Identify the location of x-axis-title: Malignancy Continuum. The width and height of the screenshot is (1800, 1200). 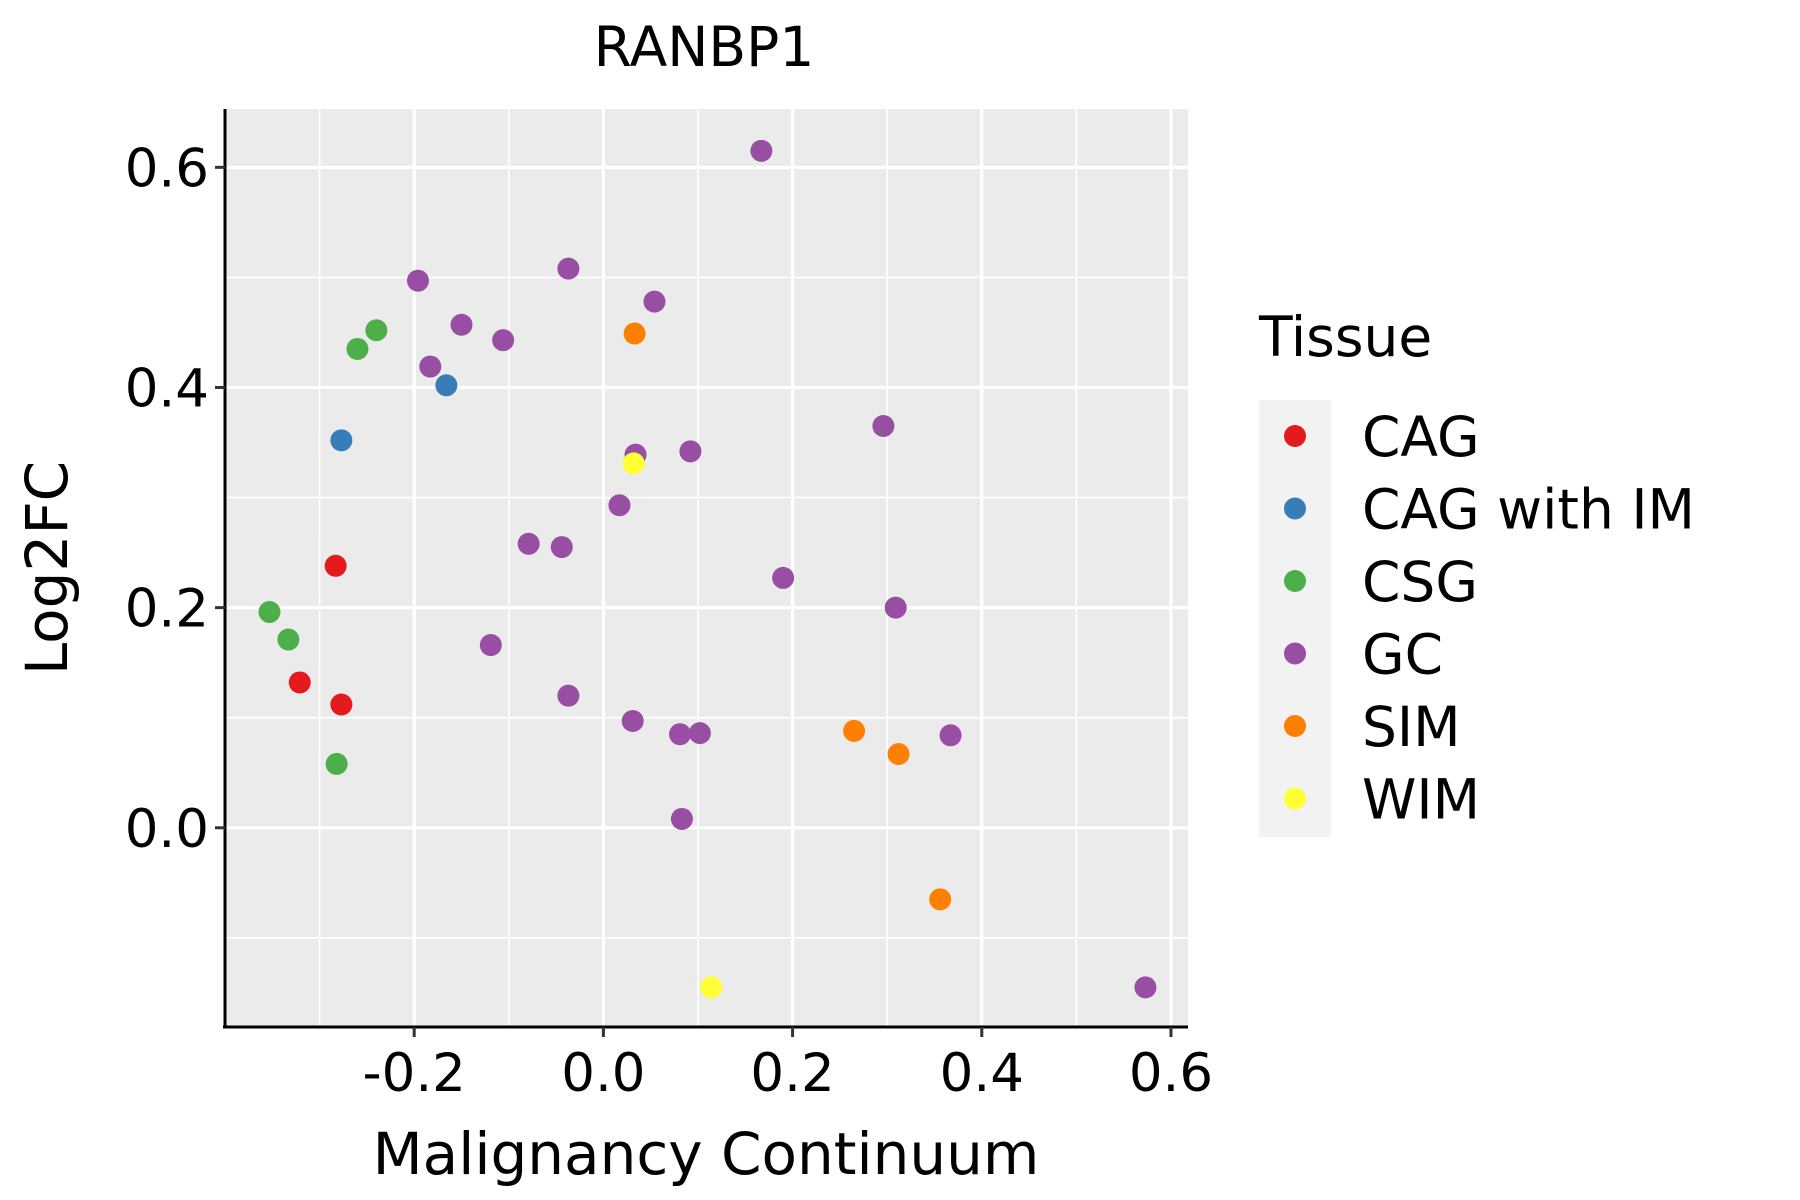
(706, 1154).